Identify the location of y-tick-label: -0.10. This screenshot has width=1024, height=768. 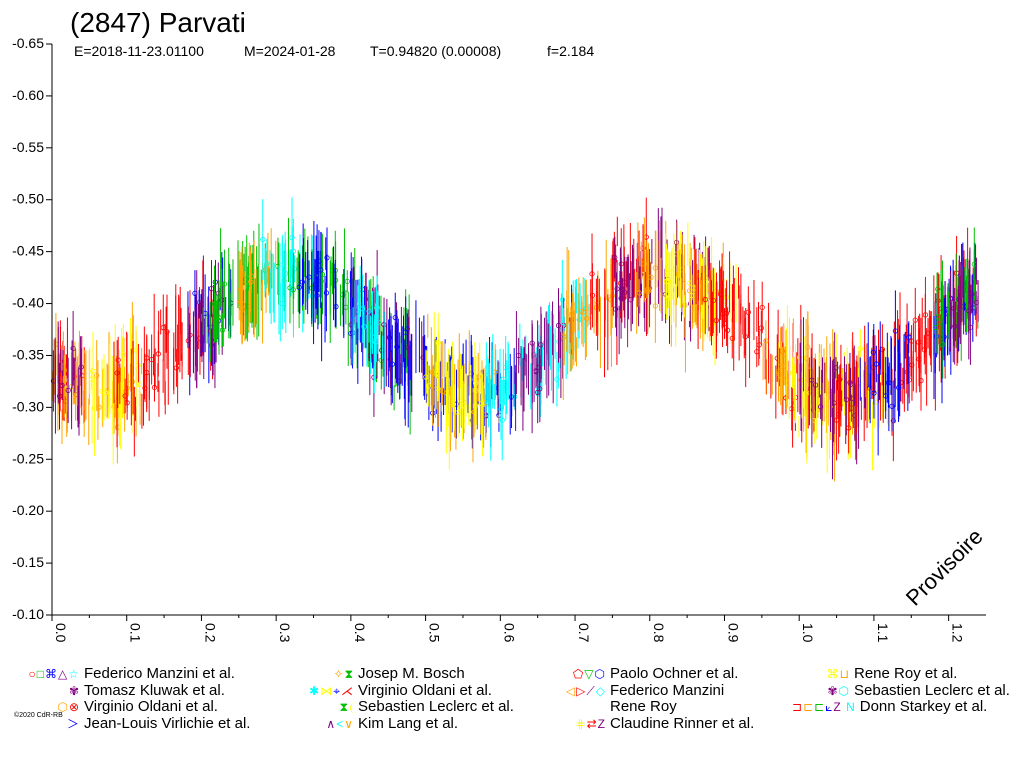
(28, 614).